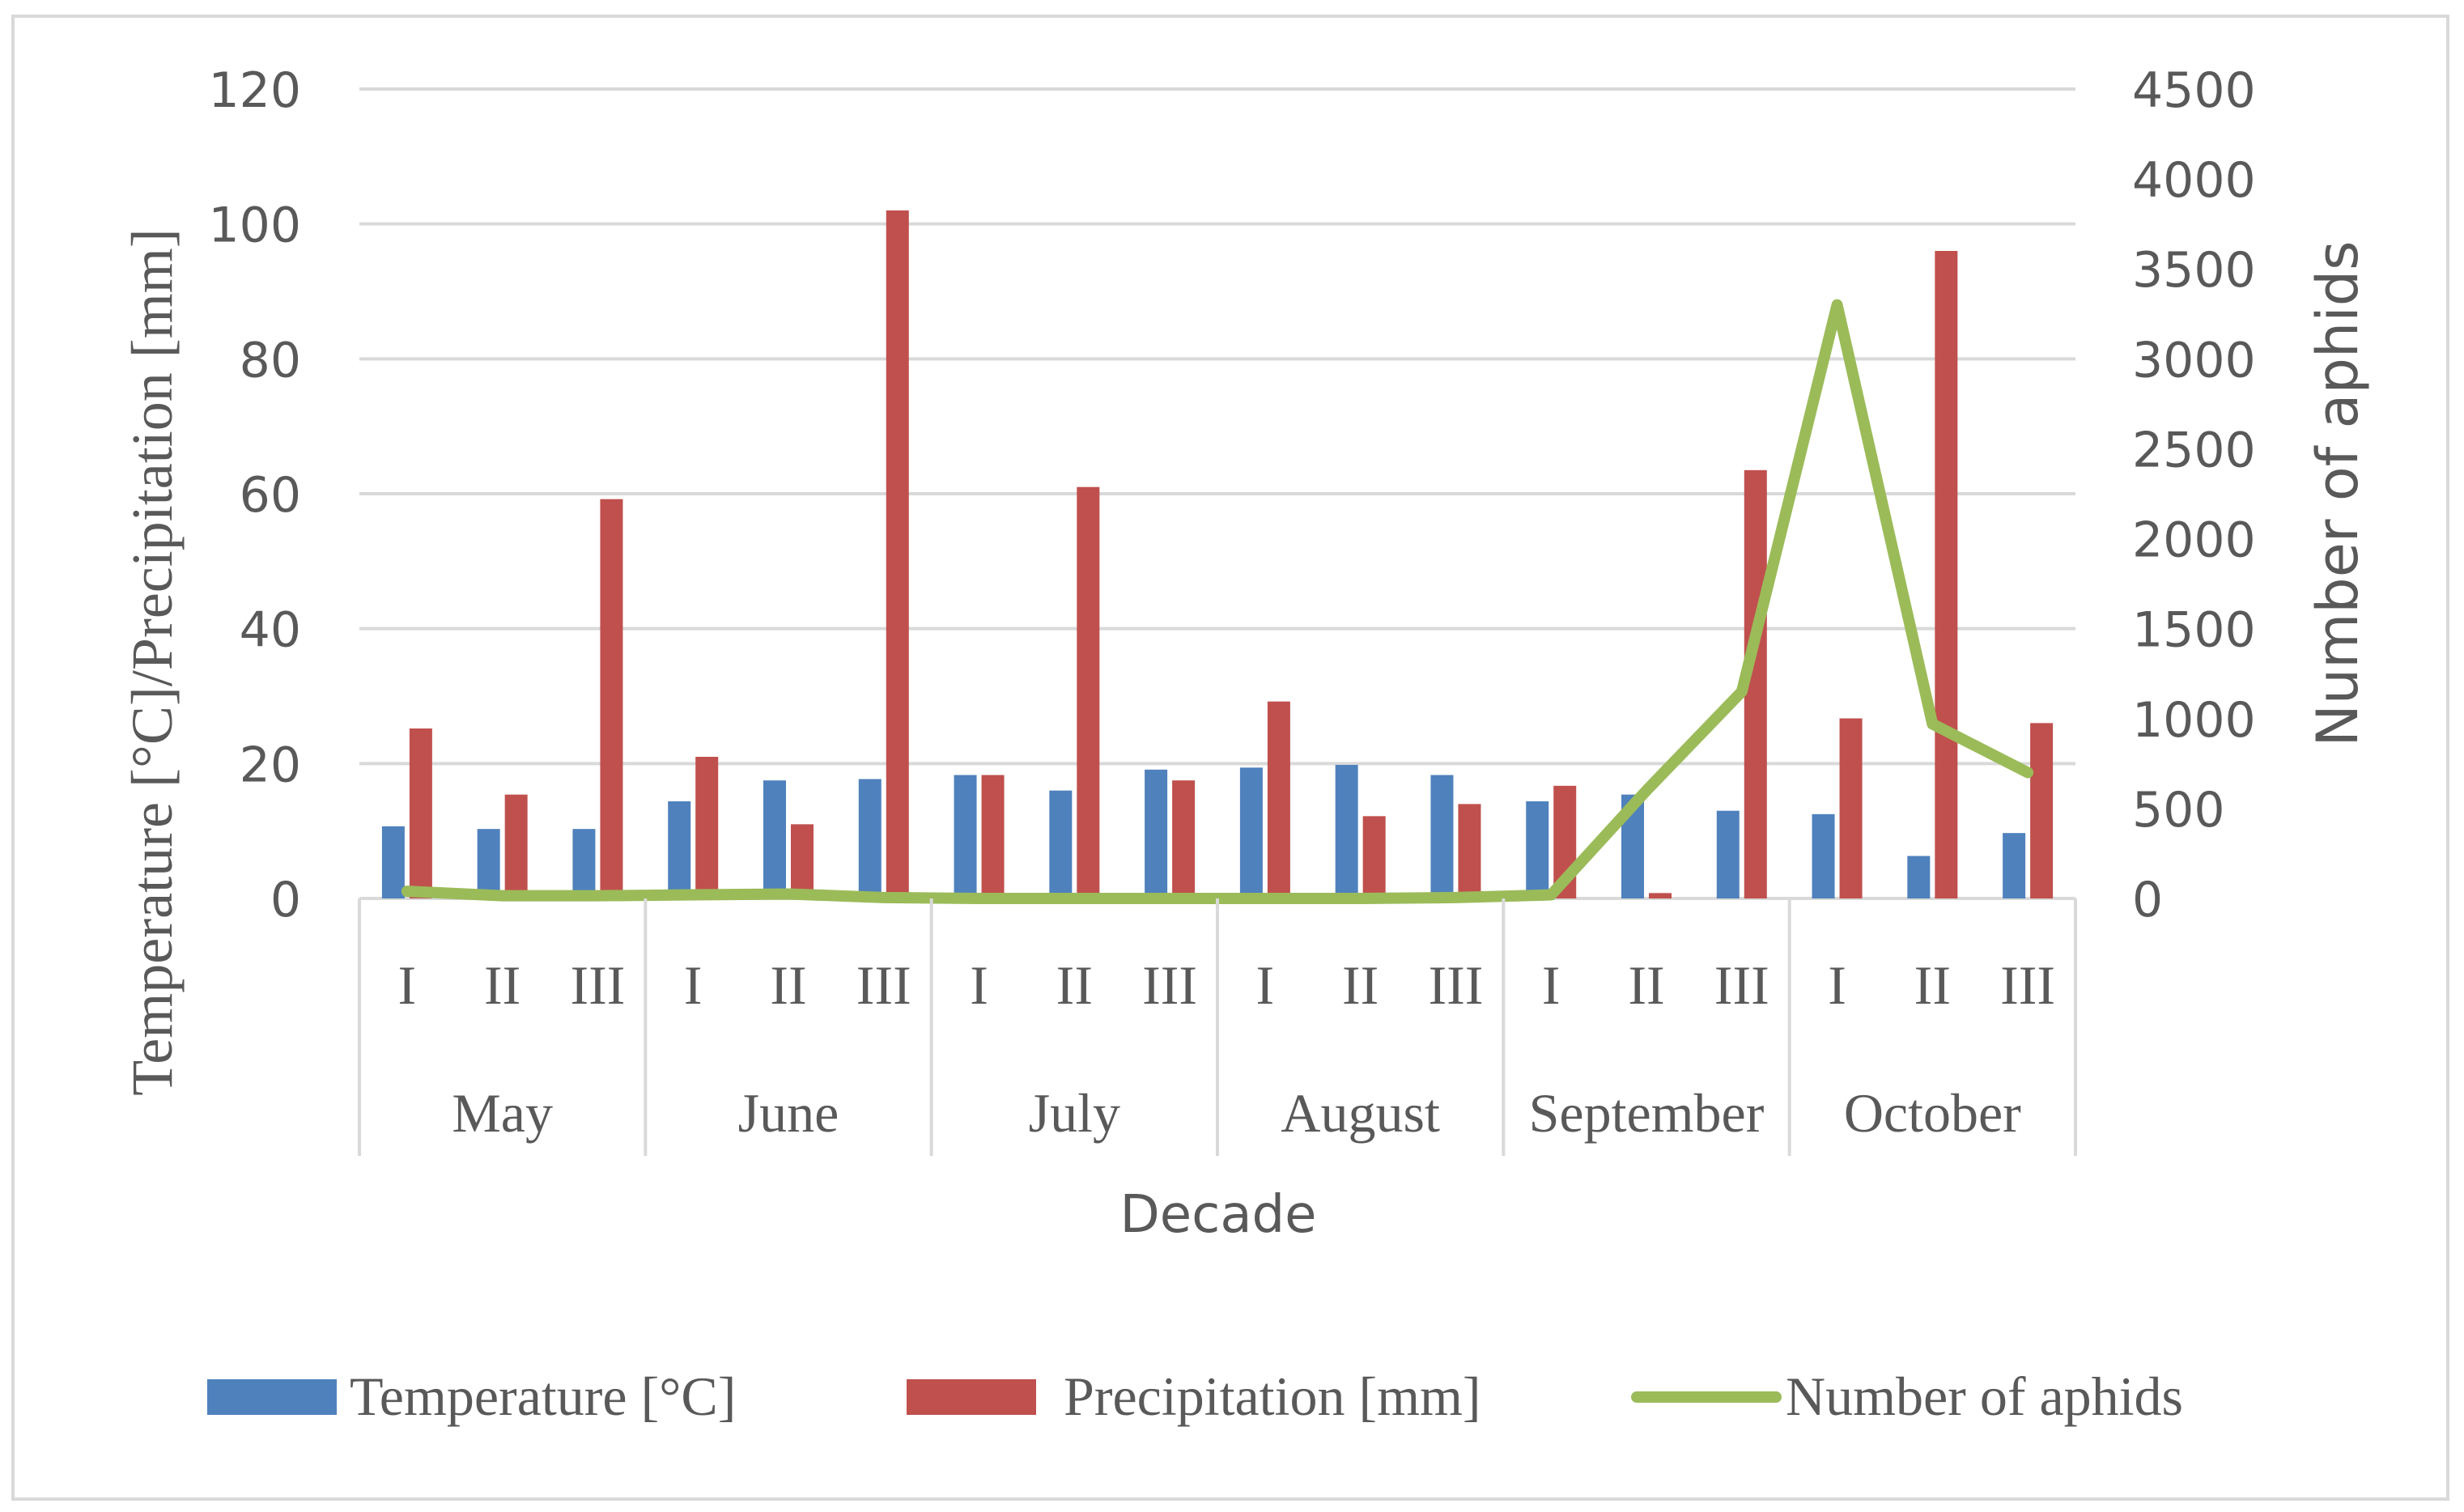 The image size is (2464, 1512). I want to click on right-tick-label: 1000, so click(2194, 720).